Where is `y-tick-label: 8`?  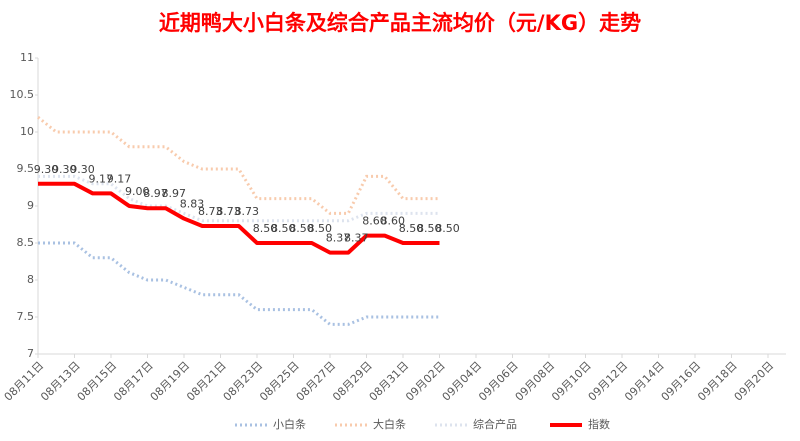 y-tick-label: 8 is located at coordinates (30, 279).